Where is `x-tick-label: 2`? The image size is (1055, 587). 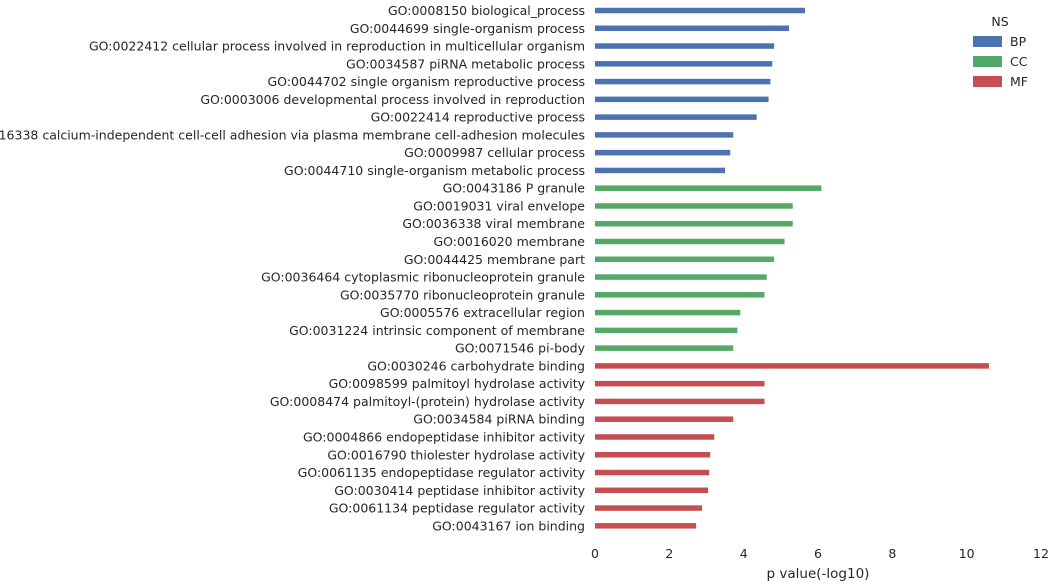 x-tick-label: 2 is located at coordinates (669, 553).